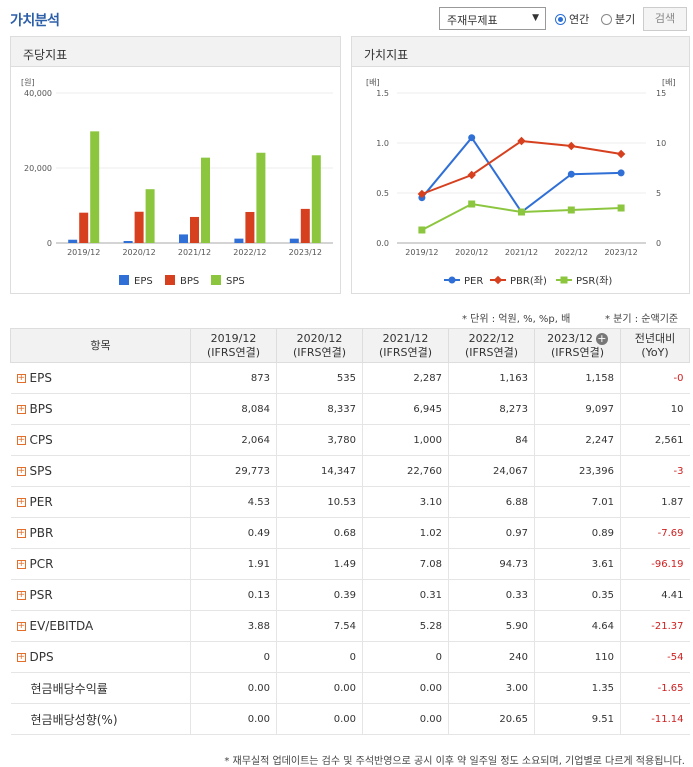  What do you see at coordinates (491, 338) in the screenshot?
I see `column-year: 2022/12` at bounding box center [491, 338].